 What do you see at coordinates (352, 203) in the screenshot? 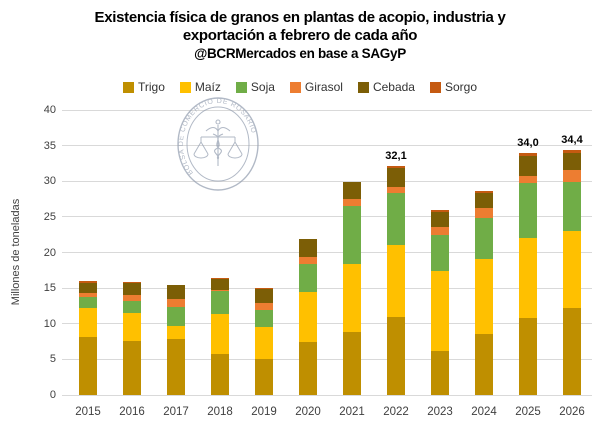
I see `bar-2021-segment-girasol` at bounding box center [352, 203].